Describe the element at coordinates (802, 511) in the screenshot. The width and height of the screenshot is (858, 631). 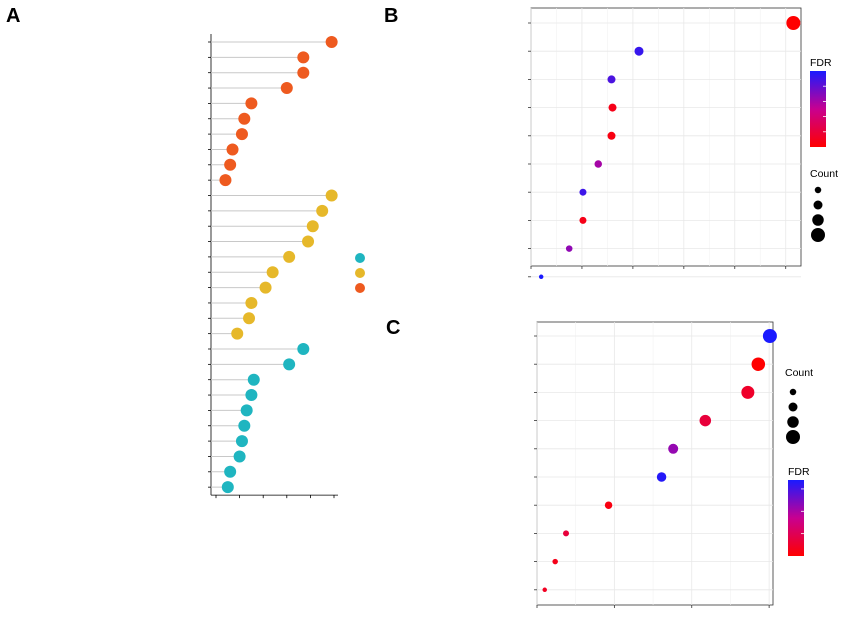
I see `panel-c-fdr-legend` at that location.